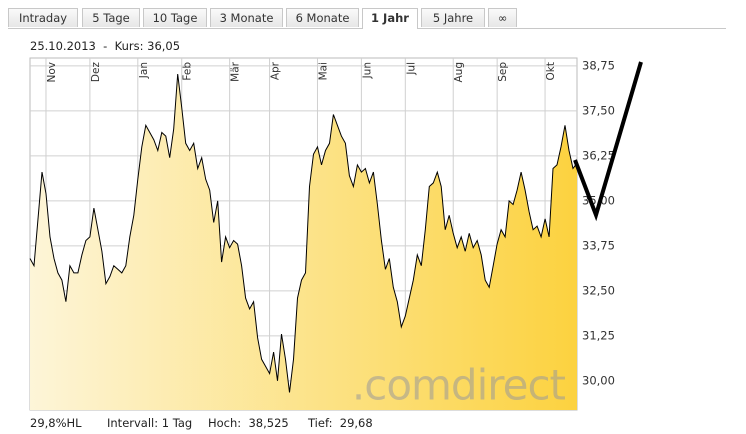 Image resolution: width=746 pixels, height=434 pixels. Describe the element at coordinates (236, 71) in the screenshot. I see `x-tick-label: Mär` at that location.